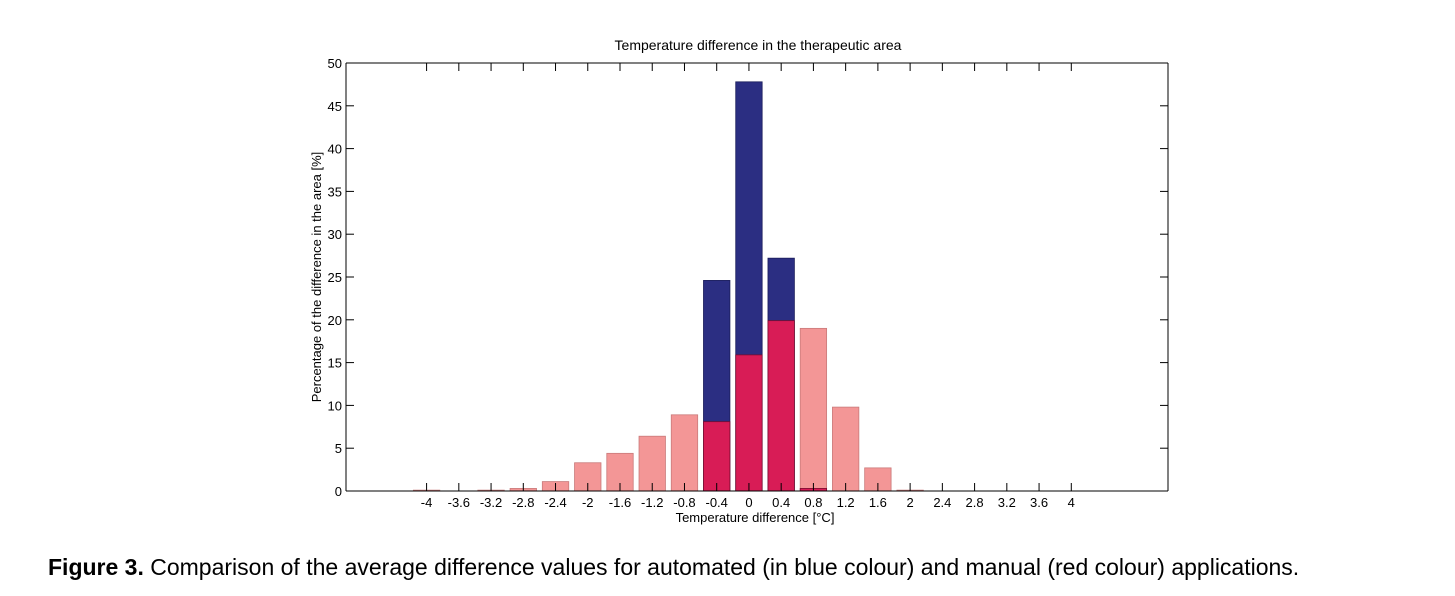  Describe the element at coordinates (878, 502) in the screenshot. I see `x-tick-label: 1.6` at that location.